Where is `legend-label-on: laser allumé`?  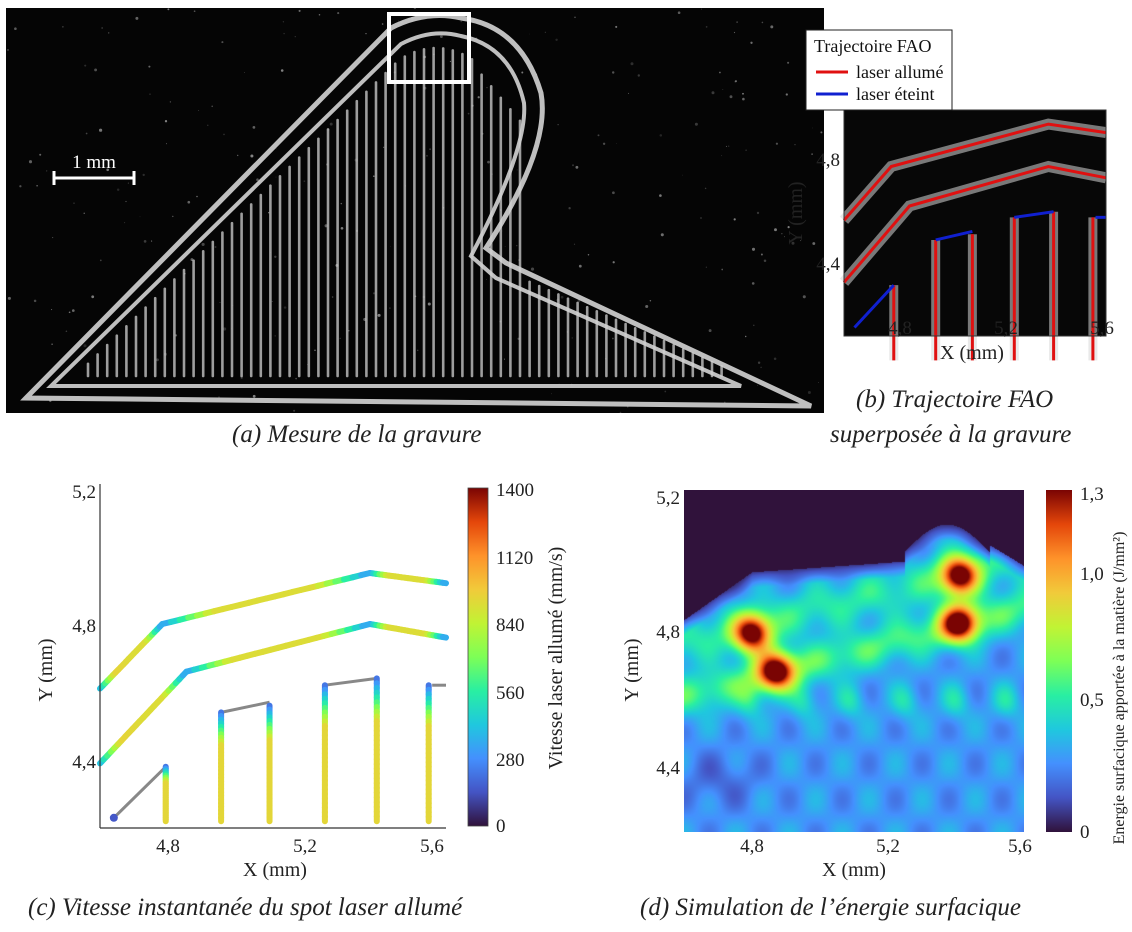
legend-label-on: laser allumé is located at coordinates (899, 72).